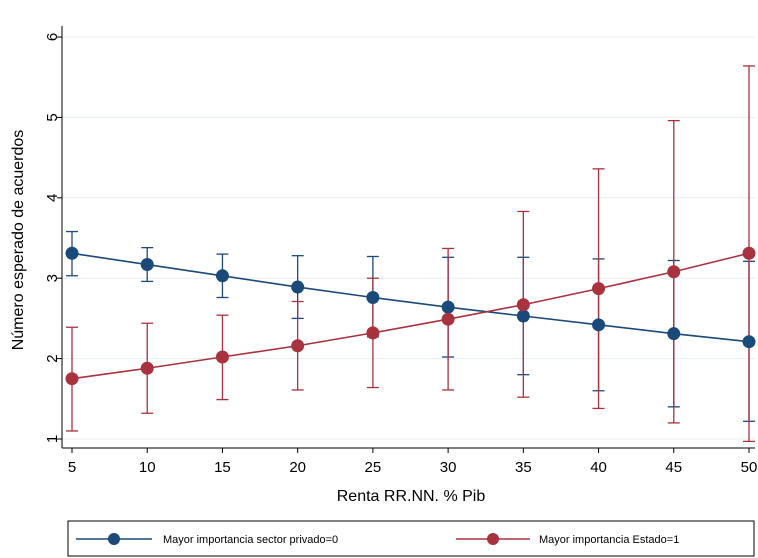  I want to click on x-axis-ticks: 5 10 15 20 25 30 35 40 45 50, so click(413, 462).